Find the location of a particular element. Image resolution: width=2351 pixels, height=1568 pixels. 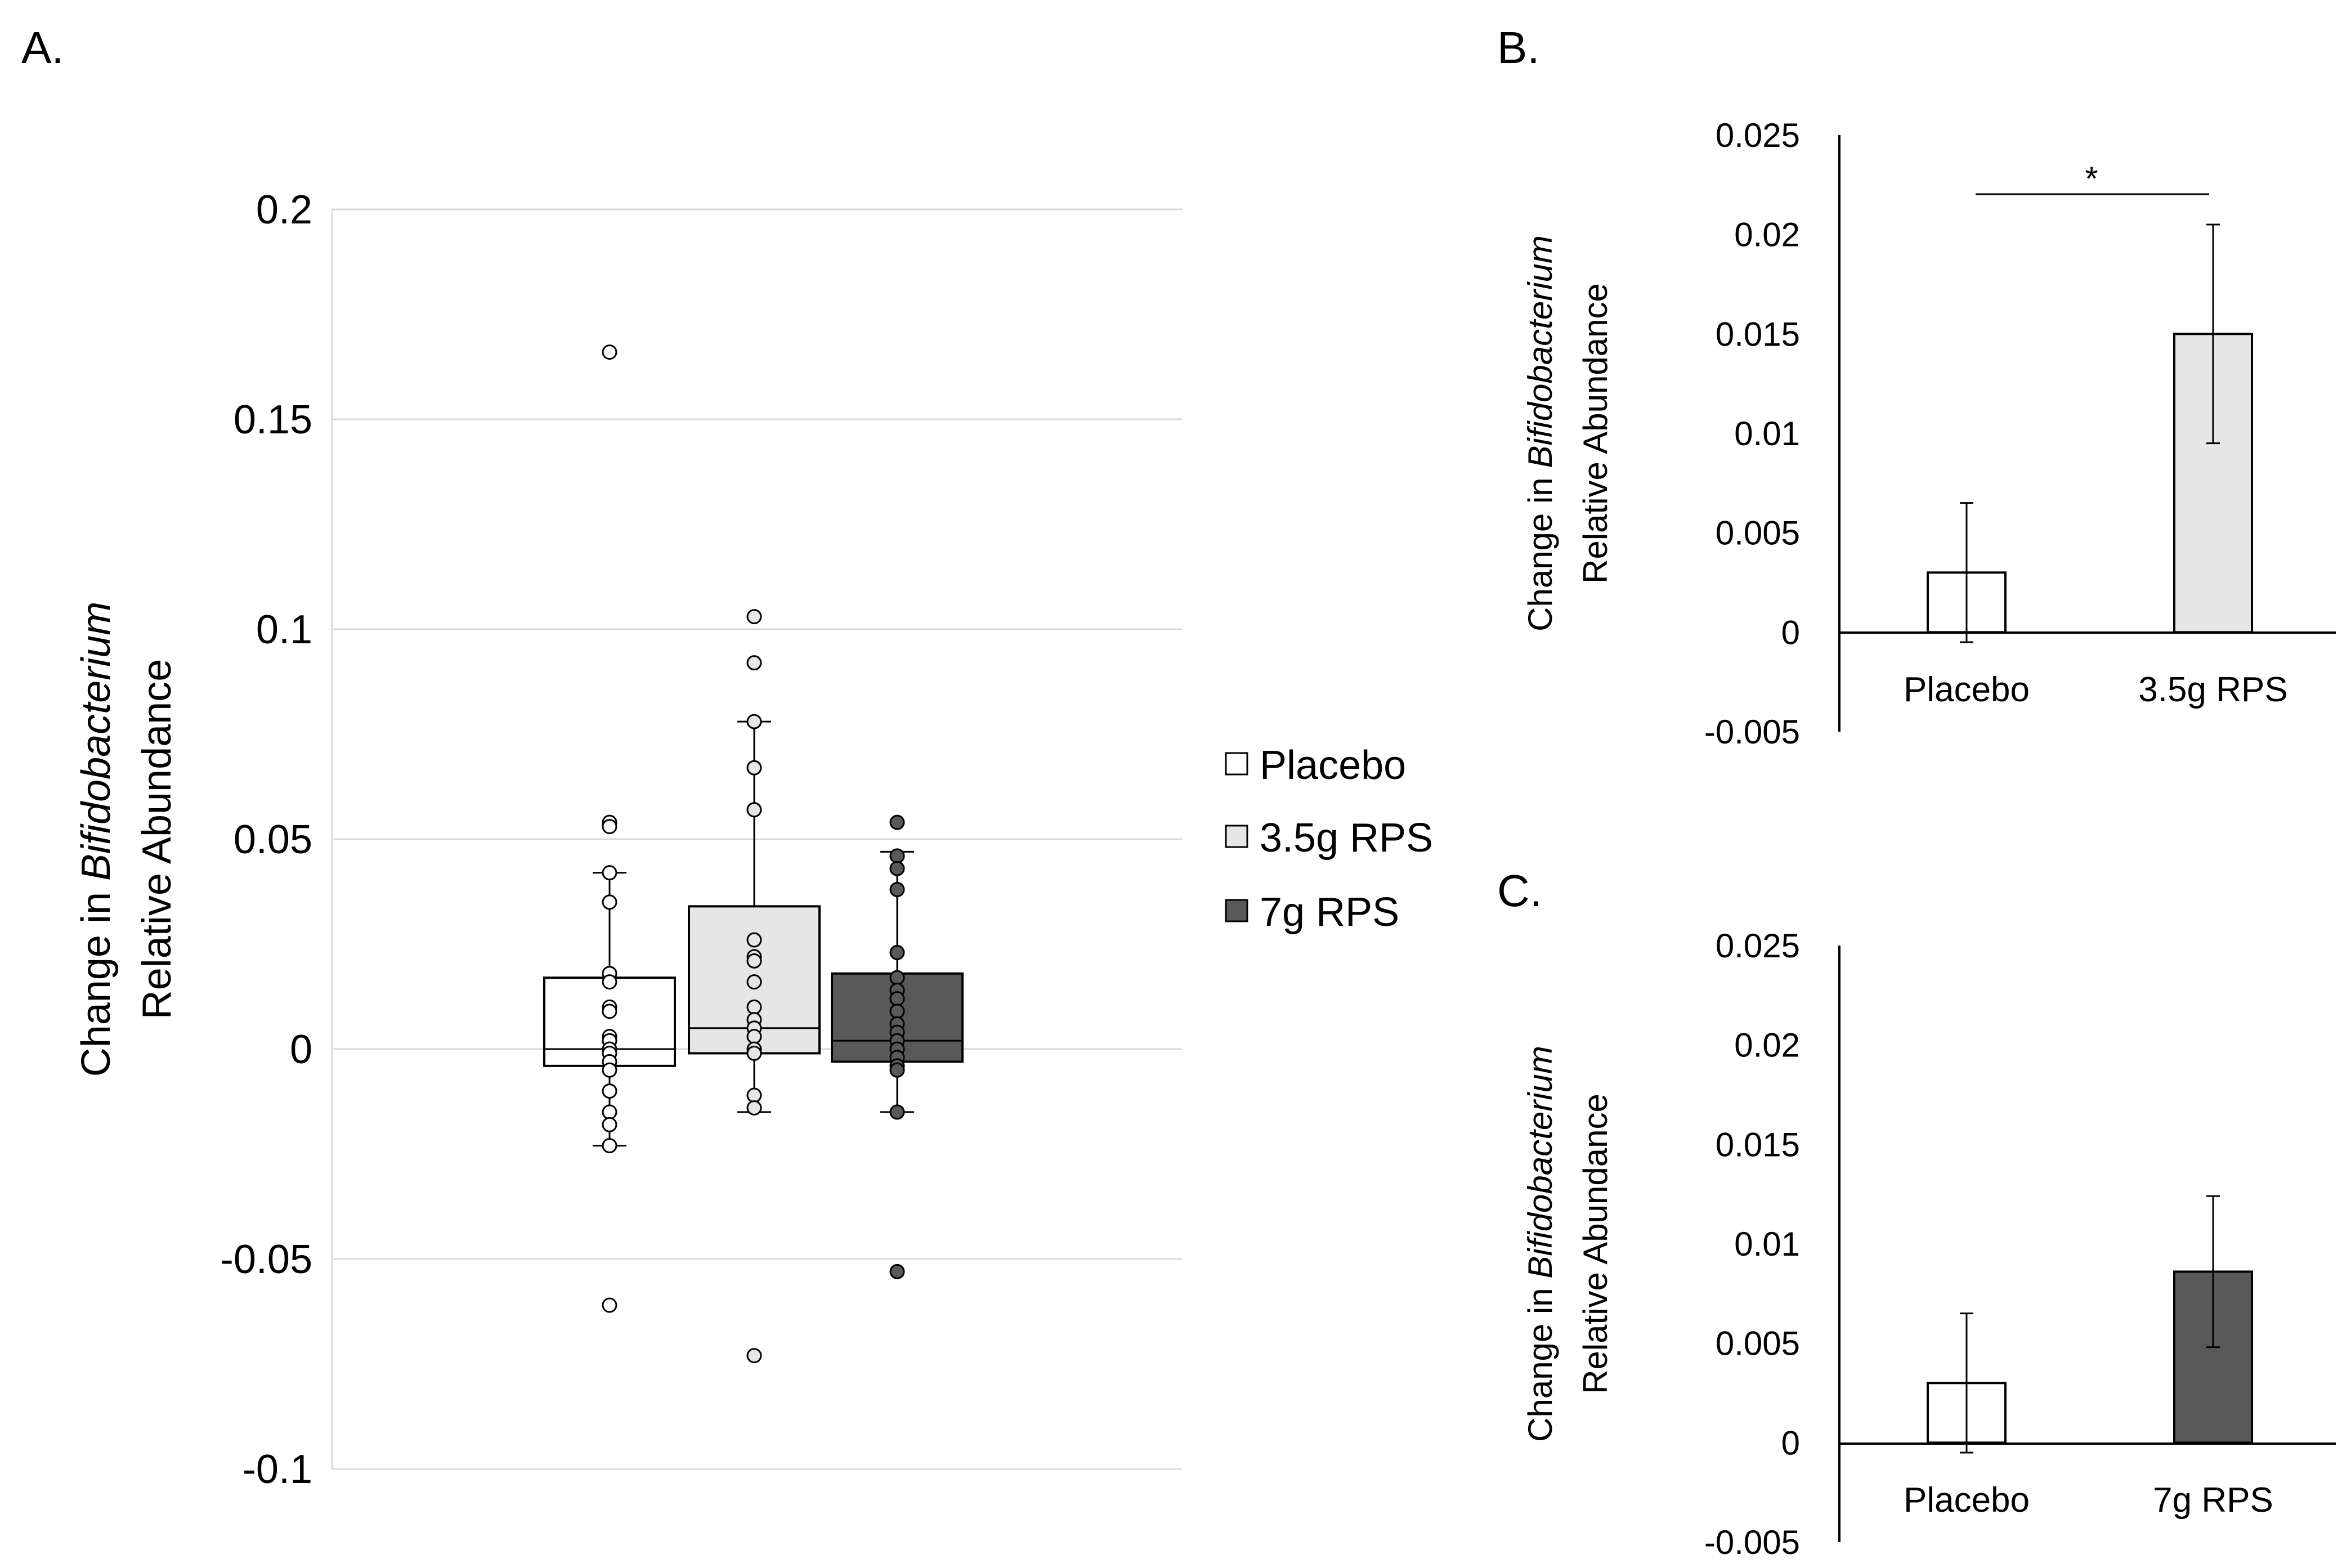

points-a is located at coordinates (753, 854).